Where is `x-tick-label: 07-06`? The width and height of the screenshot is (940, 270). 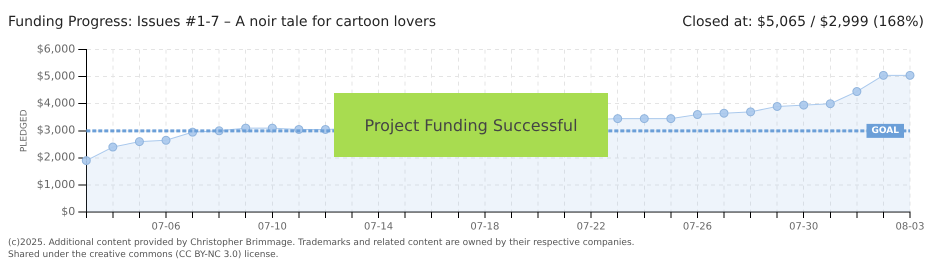
x-tick-label: 07-06 is located at coordinates (166, 227).